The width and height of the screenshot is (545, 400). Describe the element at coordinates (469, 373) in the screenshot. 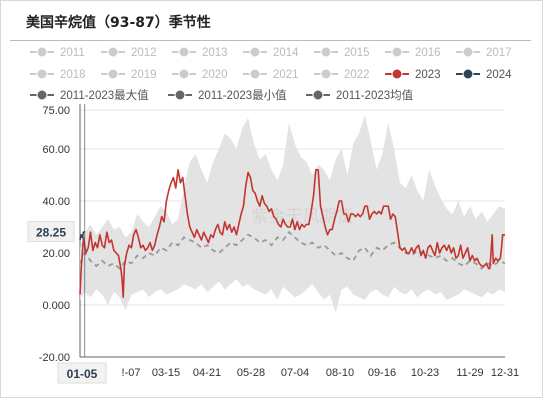

I see `x-tick-label: 11-29` at that location.